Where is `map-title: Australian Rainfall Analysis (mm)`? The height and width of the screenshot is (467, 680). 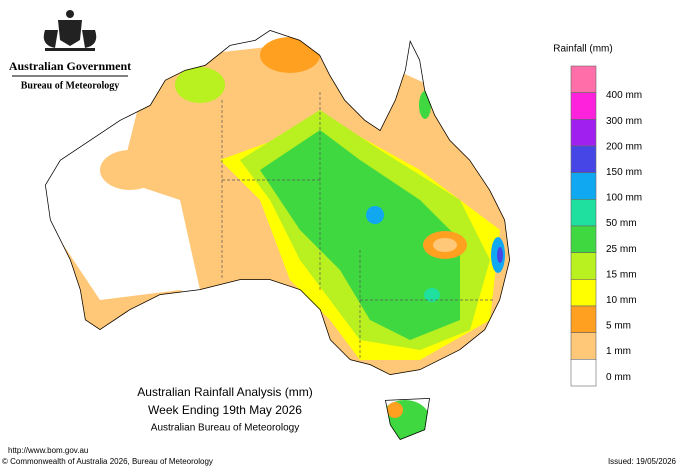 map-title: Australian Rainfall Analysis (mm) is located at coordinates (224, 392).